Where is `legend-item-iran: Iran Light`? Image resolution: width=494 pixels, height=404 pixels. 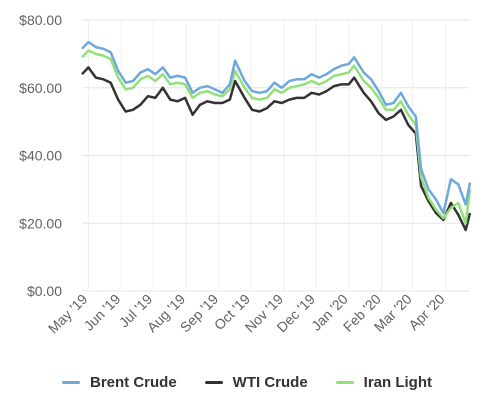 legend-item-iran: Iran Light is located at coordinates (383, 382).